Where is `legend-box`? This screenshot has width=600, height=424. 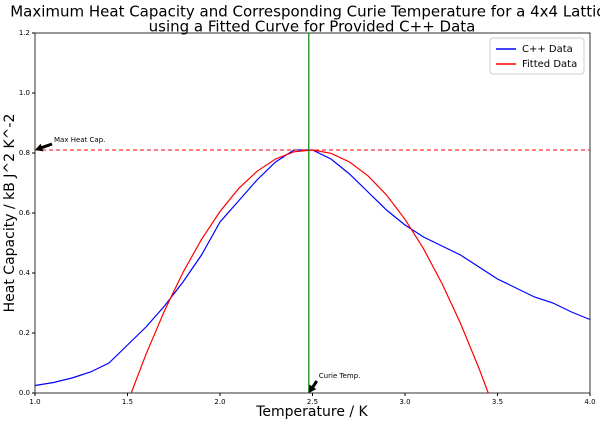
legend-box is located at coordinates (537, 56).